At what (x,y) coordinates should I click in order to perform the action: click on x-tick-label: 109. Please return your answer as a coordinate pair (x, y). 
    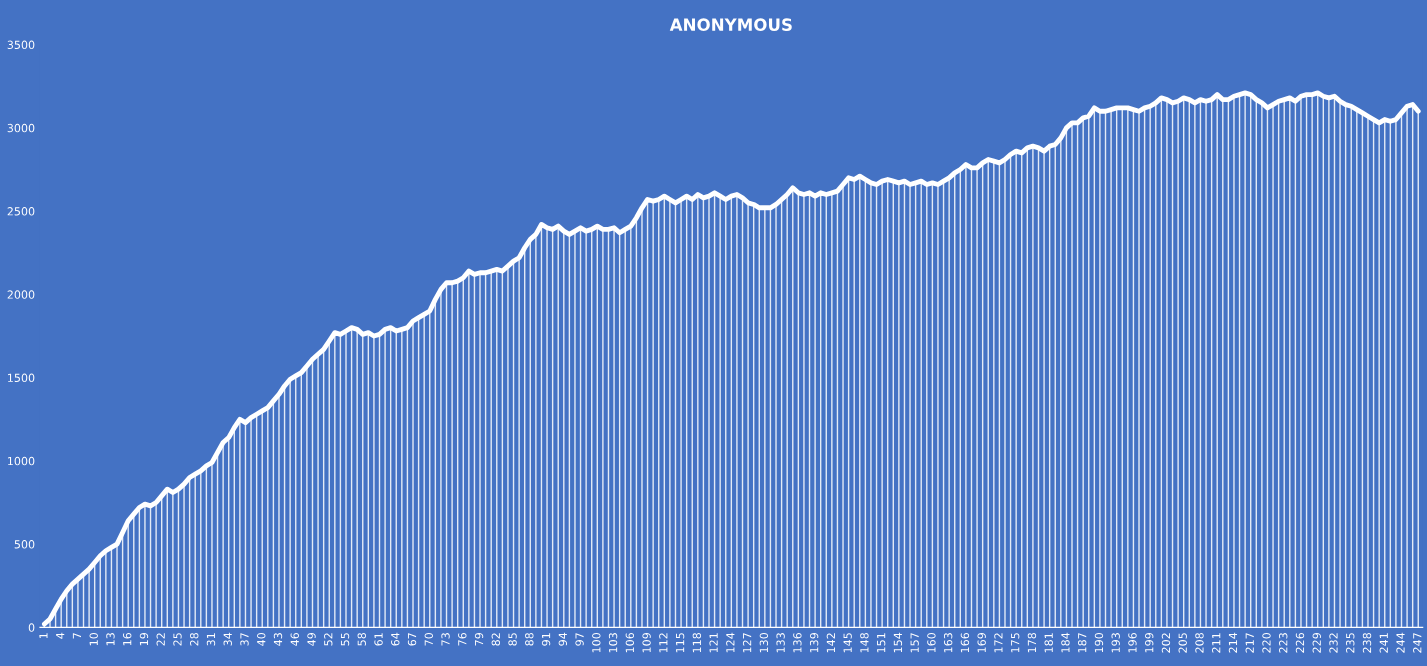
    Looking at the image, I should click on (646, 643).